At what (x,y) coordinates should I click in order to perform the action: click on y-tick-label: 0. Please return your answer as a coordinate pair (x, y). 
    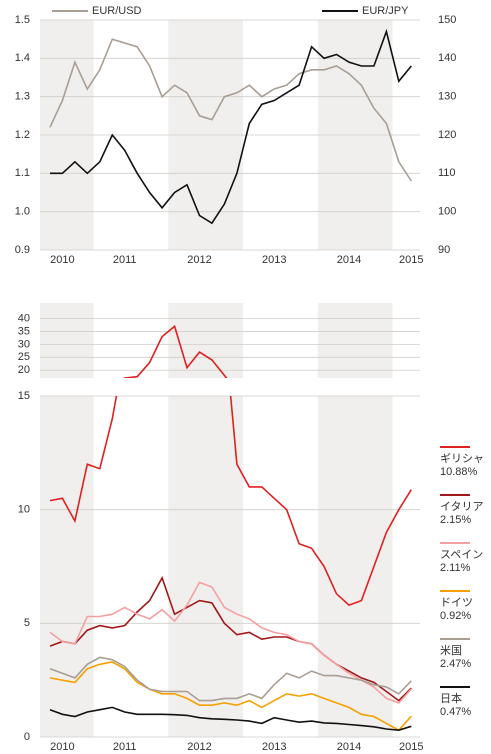
    Looking at the image, I should click on (27, 737).